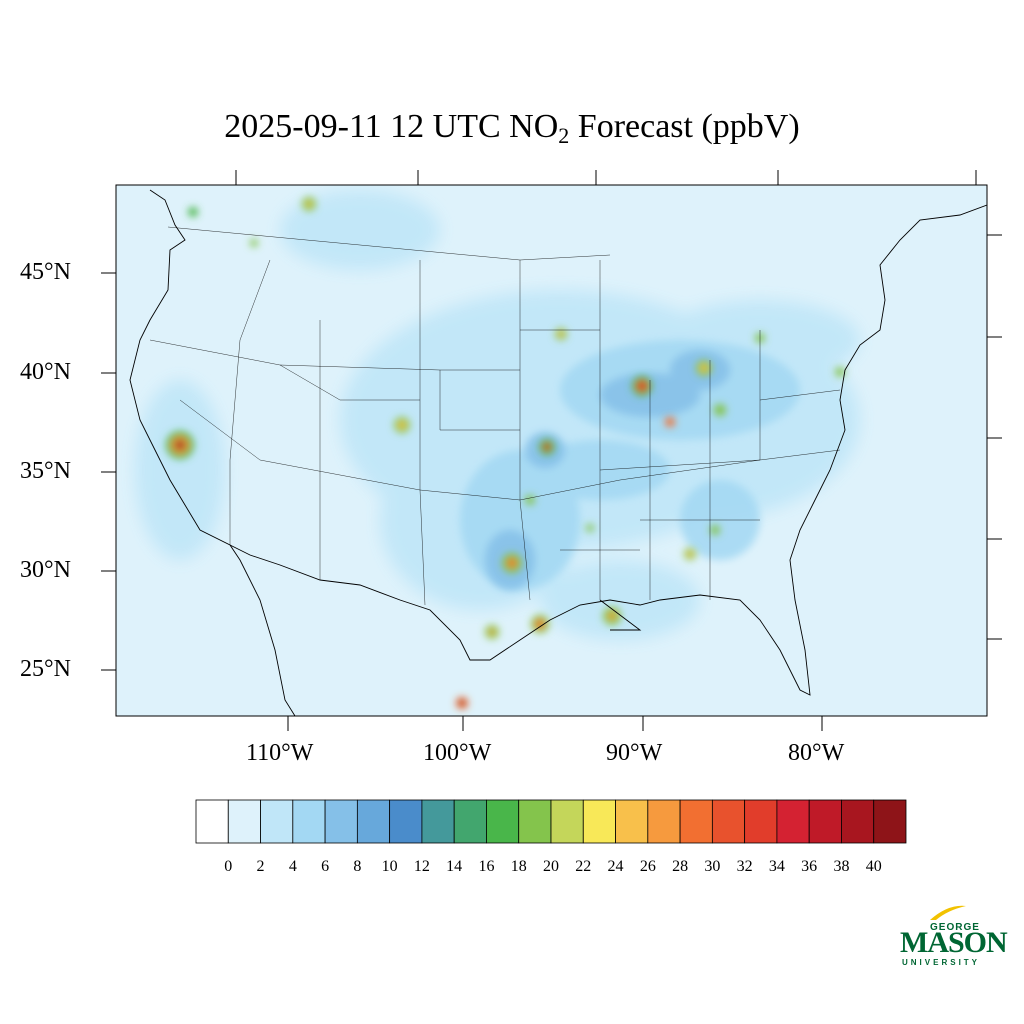 The height and width of the screenshot is (1024, 1024). I want to click on lat-label-30: 30°N, so click(45, 570).